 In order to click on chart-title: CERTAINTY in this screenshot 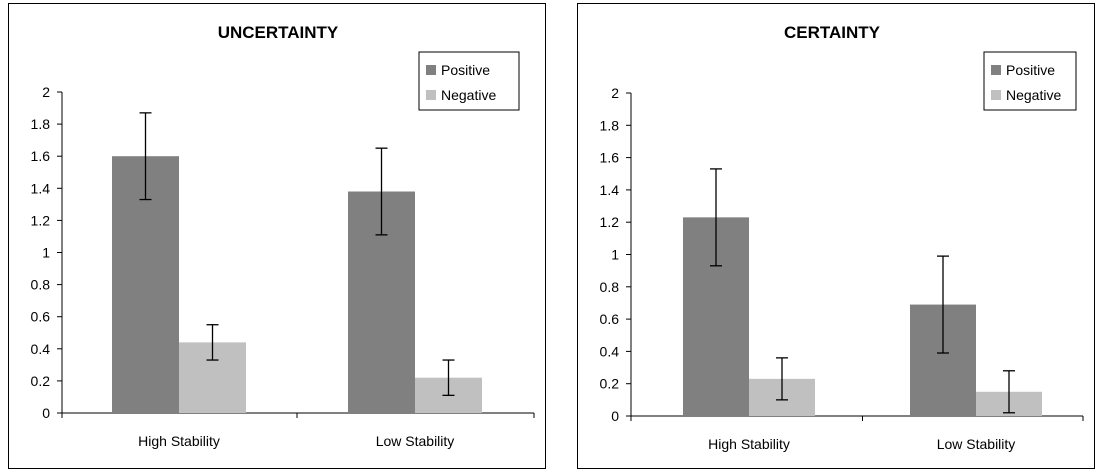, I will do `click(832, 32)`.